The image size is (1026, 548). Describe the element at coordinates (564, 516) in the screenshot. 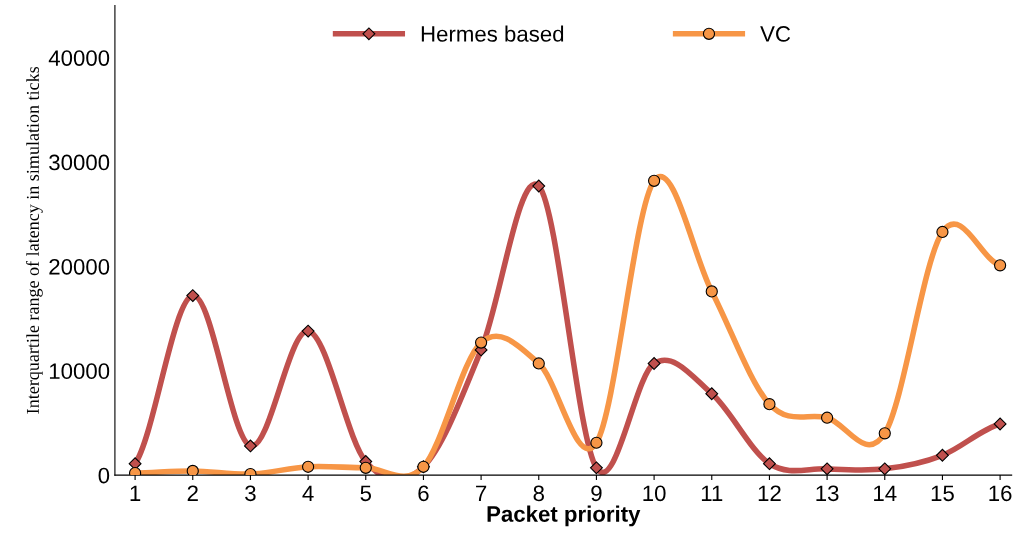

I see `x-axis-title: Packet priority` at that location.